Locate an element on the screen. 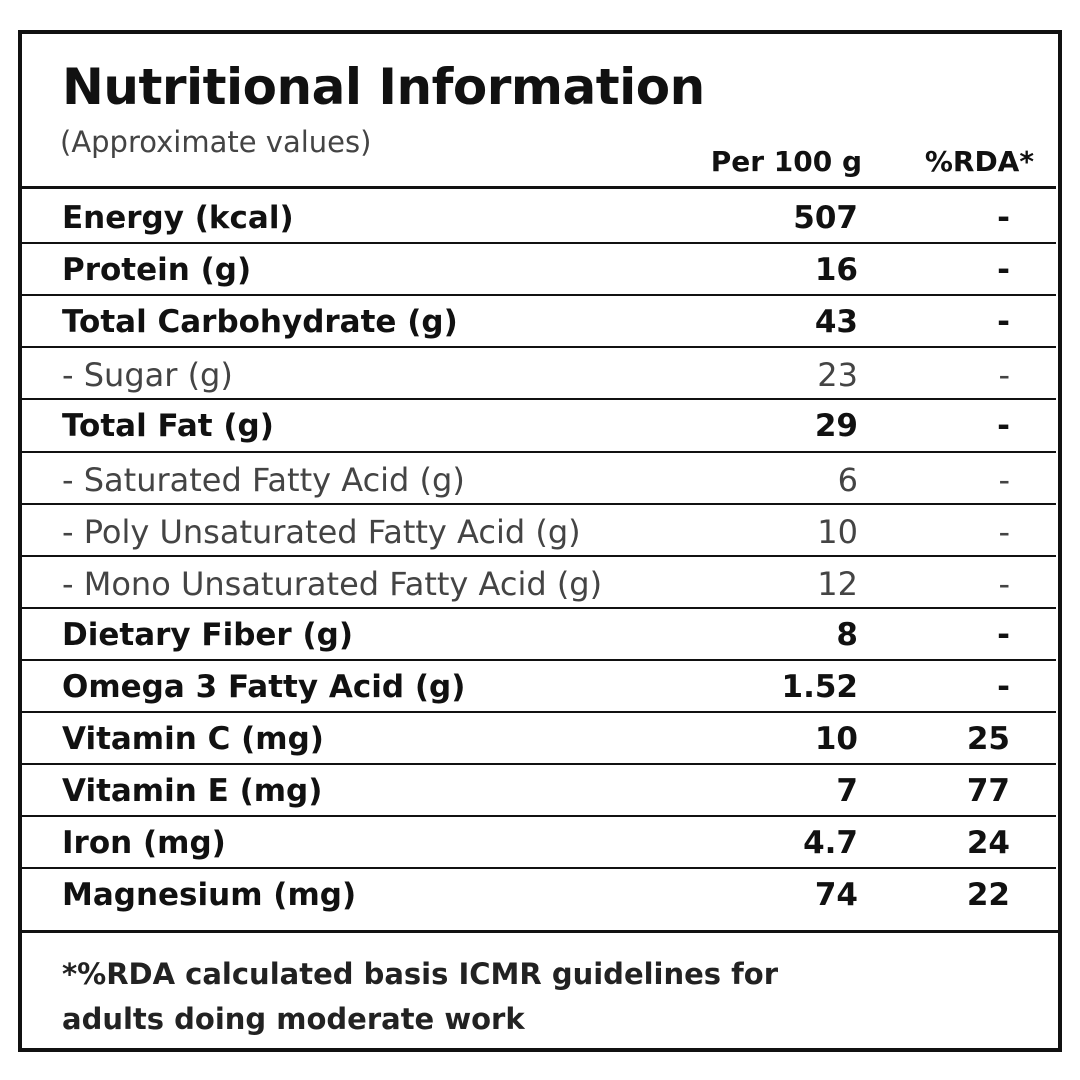  row-value: 43 is located at coordinates (836, 322).